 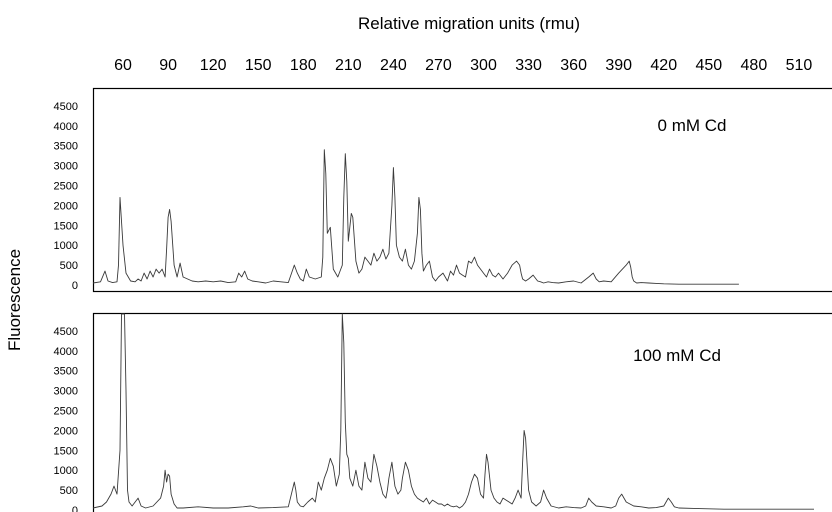 What do you see at coordinates (692, 125) in the screenshot?
I see `panel-title: 0 mM Cd` at bounding box center [692, 125].